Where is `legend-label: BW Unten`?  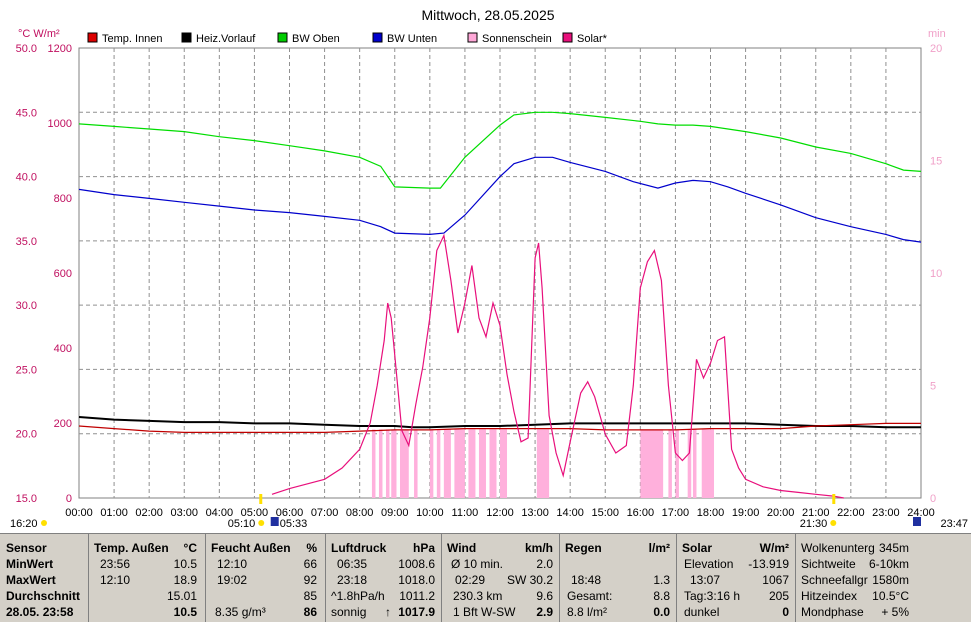 legend-label: BW Unten is located at coordinates (412, 39).